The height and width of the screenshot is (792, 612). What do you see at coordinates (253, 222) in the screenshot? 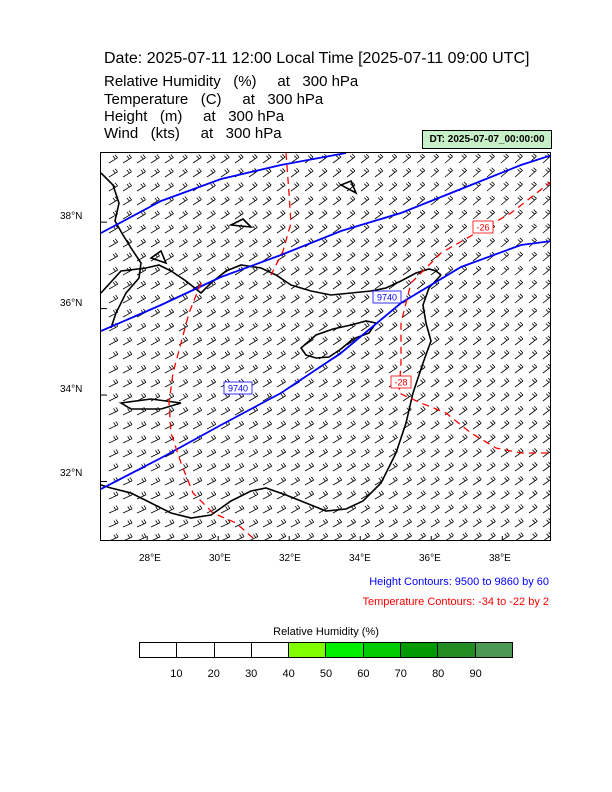
I see `coastline-islands` at bounding box center [253, 222].